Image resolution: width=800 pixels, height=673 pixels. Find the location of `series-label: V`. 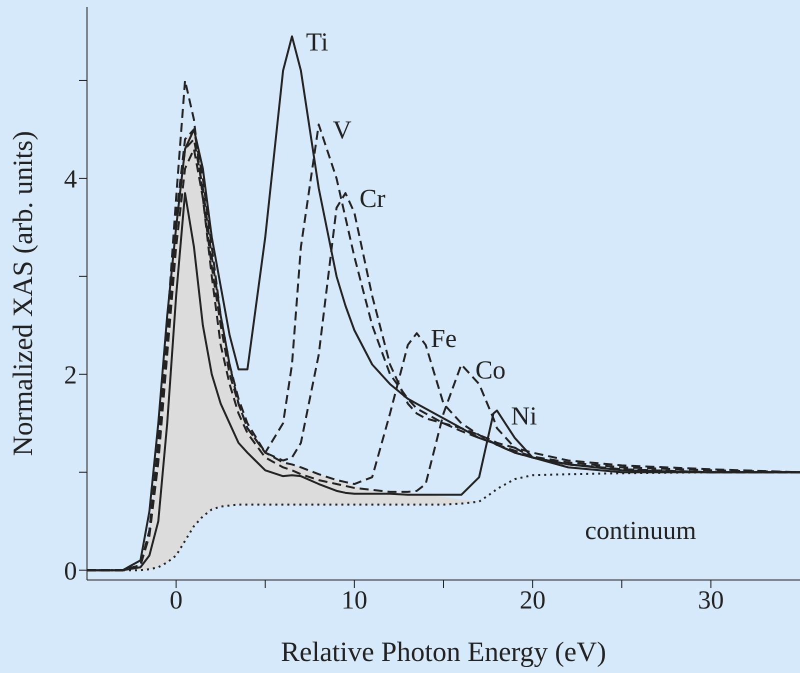

series-label: V is located at coordinates (342, 130).